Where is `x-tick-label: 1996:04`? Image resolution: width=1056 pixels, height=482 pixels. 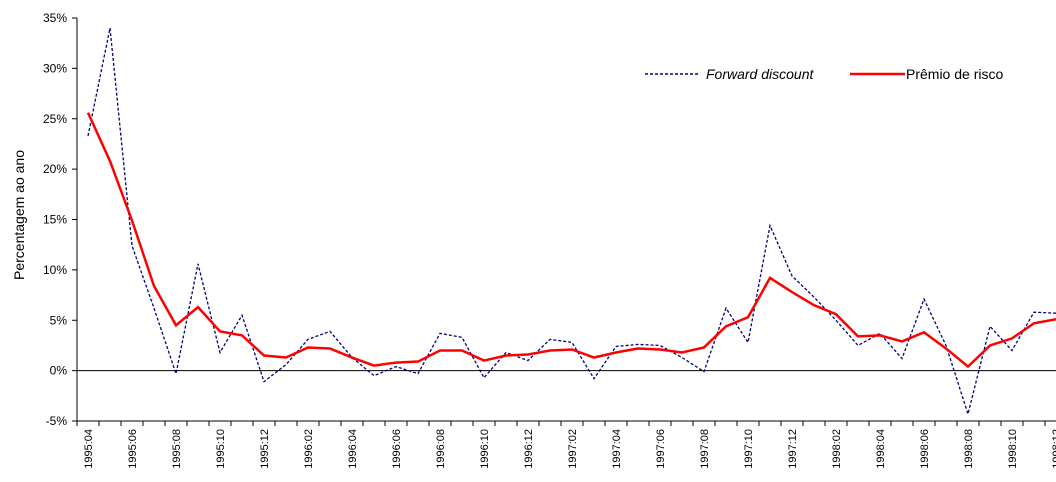 x-tick-label: 1996:04 is located at coordinates (353, 449).